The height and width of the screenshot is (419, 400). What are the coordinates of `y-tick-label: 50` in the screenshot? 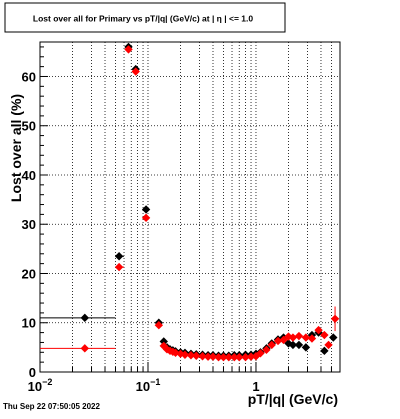 It's located at (29, 126).